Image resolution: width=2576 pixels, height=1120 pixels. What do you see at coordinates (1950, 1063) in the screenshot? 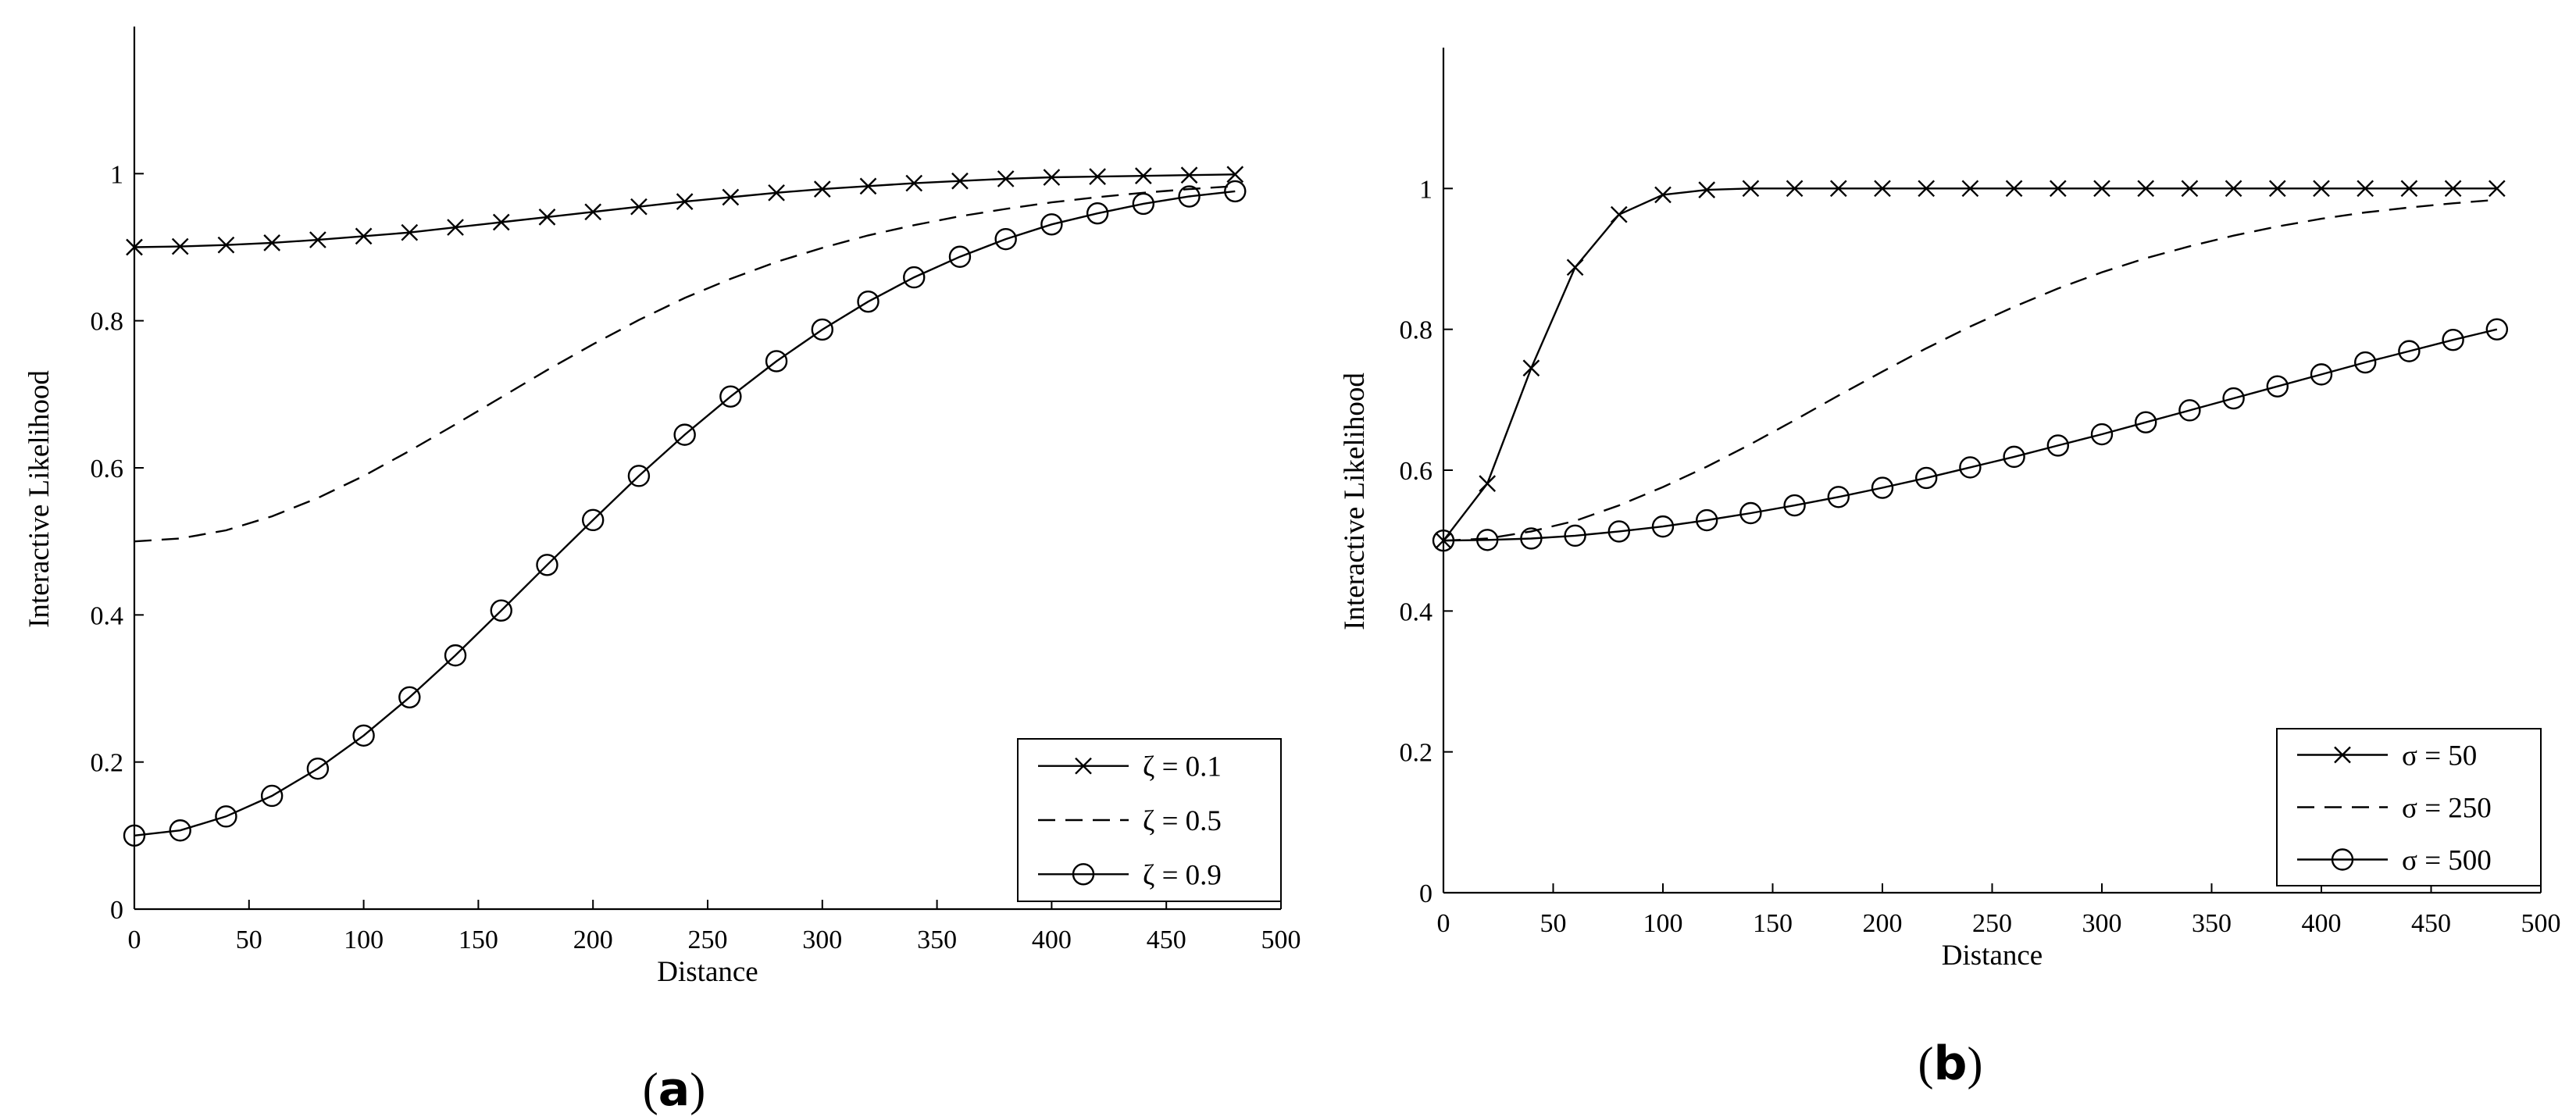
I see `panel-caption: (b)` at bounding box center [1950, 1063].